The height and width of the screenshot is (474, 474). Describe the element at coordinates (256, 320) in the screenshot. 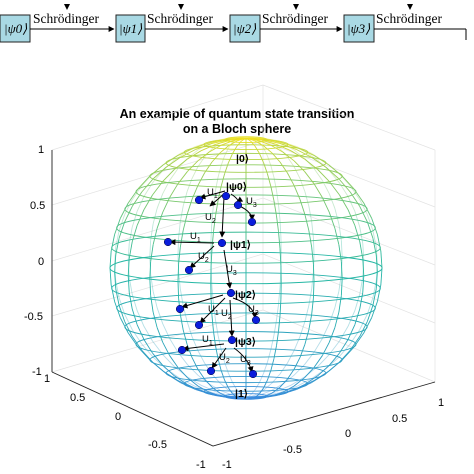

I see `dot-s2-u3` at that location.